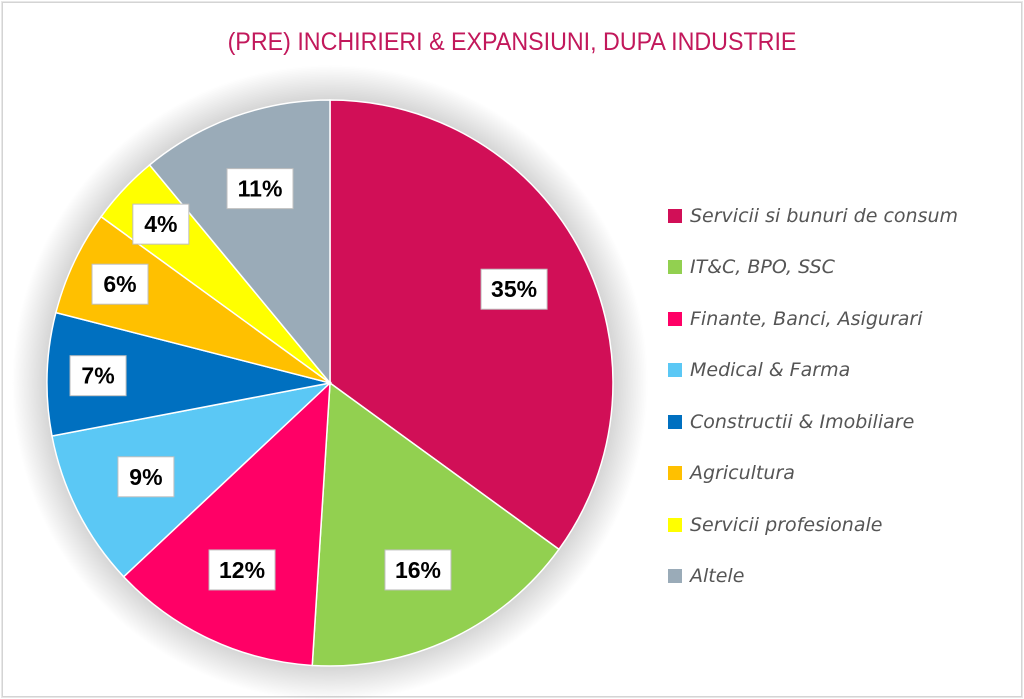 The image size is (1024, 699). What do you see at coordinates (717, 576) in the screenshot?
I see `legend-label: Altele` at bounding box center [717, 576].